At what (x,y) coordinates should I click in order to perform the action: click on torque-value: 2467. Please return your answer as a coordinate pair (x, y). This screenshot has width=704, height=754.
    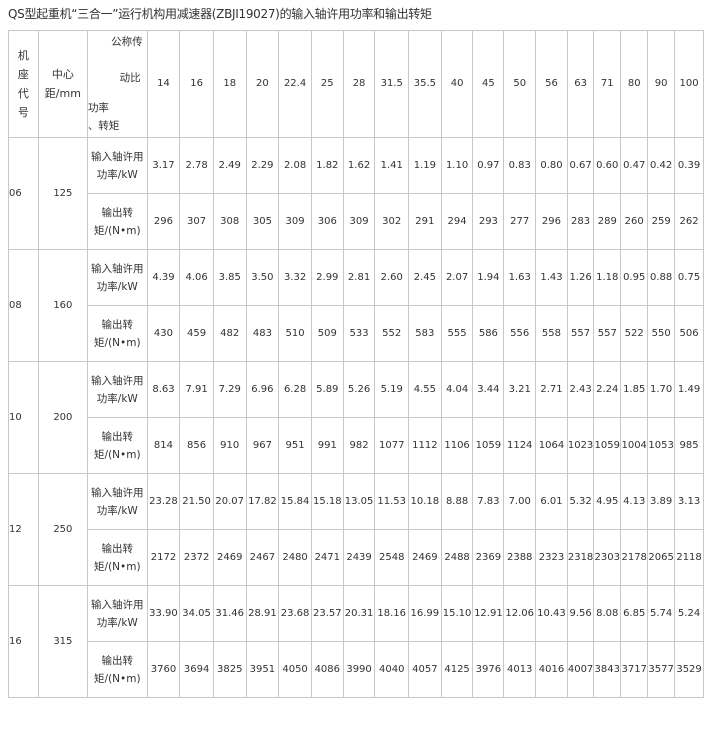
    Looking at the image, I should click on (262, 557).